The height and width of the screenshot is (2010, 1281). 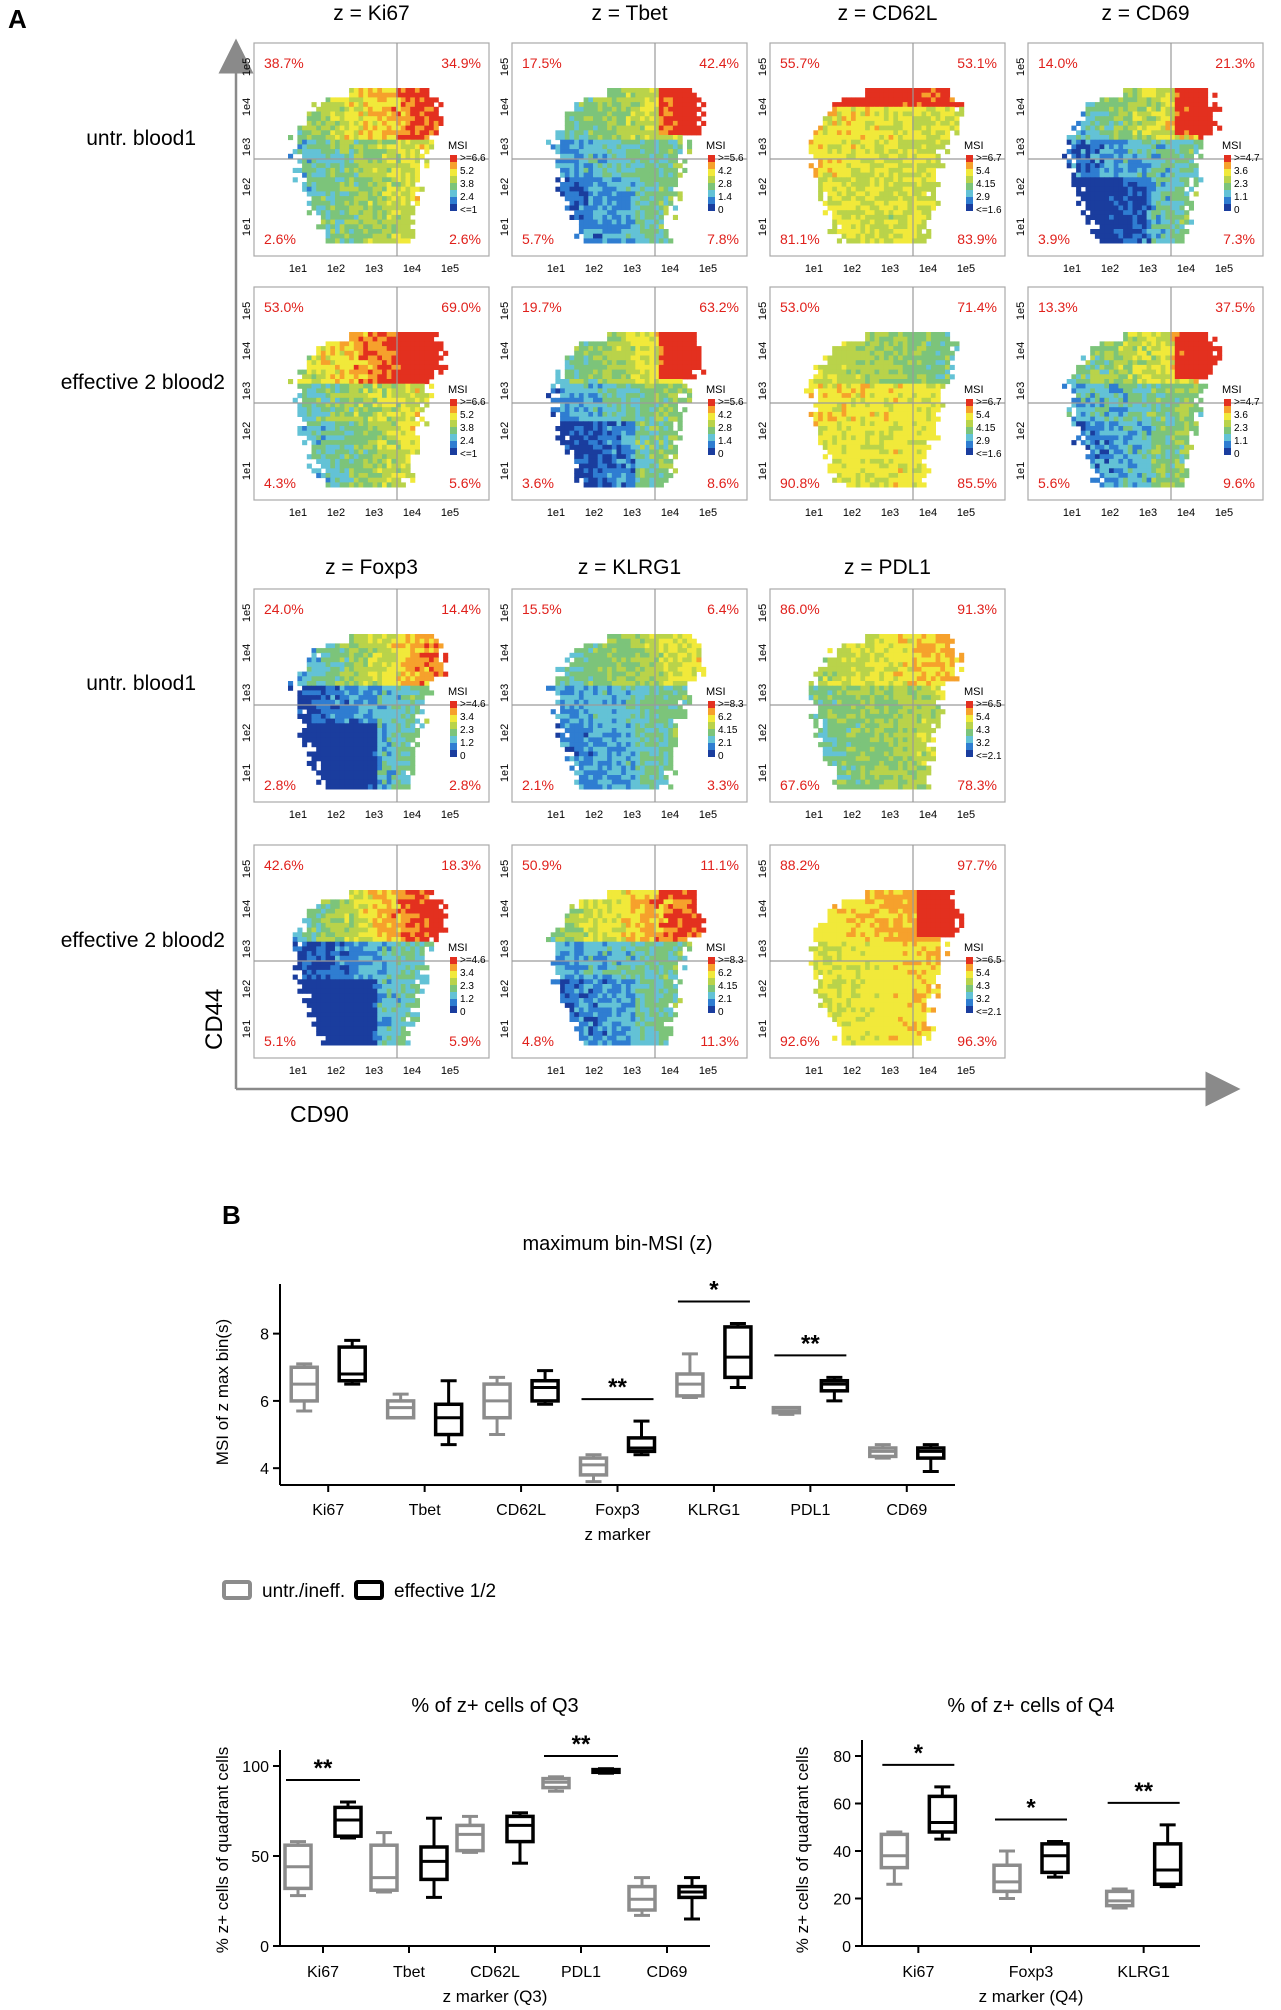 I want to click on y-tick-label: 1e5, so click(x=247, y=67).